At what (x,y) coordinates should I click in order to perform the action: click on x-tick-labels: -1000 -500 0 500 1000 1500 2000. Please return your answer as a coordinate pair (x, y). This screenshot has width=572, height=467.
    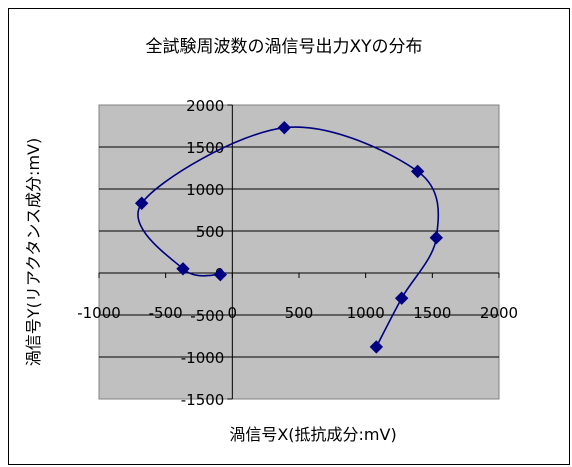
    Looking at the image, I should click on (297, 313).